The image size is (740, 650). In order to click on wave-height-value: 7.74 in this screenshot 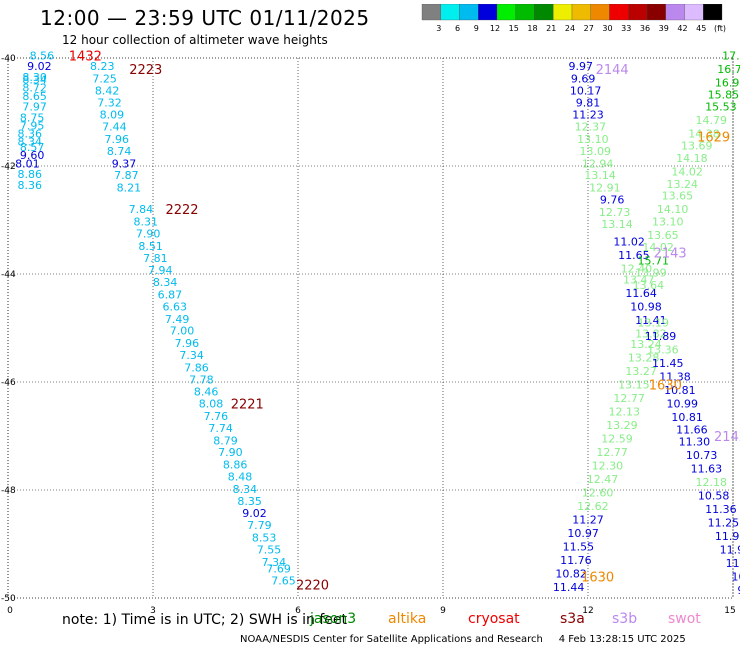, I will do `click(220, 428)`.